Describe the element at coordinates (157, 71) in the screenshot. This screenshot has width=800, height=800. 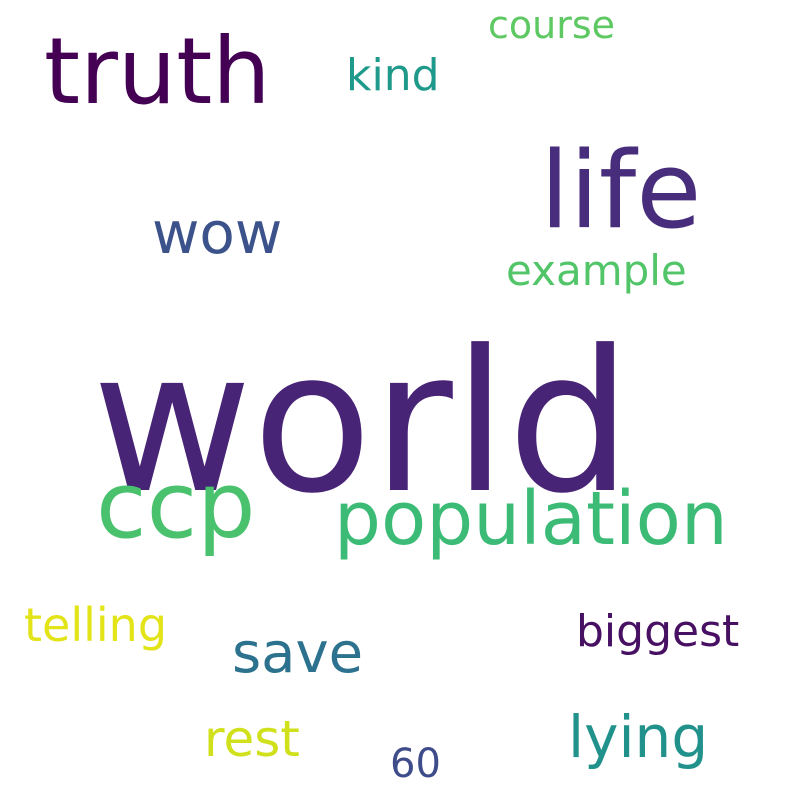
I see `word-truth: truth` at that location.